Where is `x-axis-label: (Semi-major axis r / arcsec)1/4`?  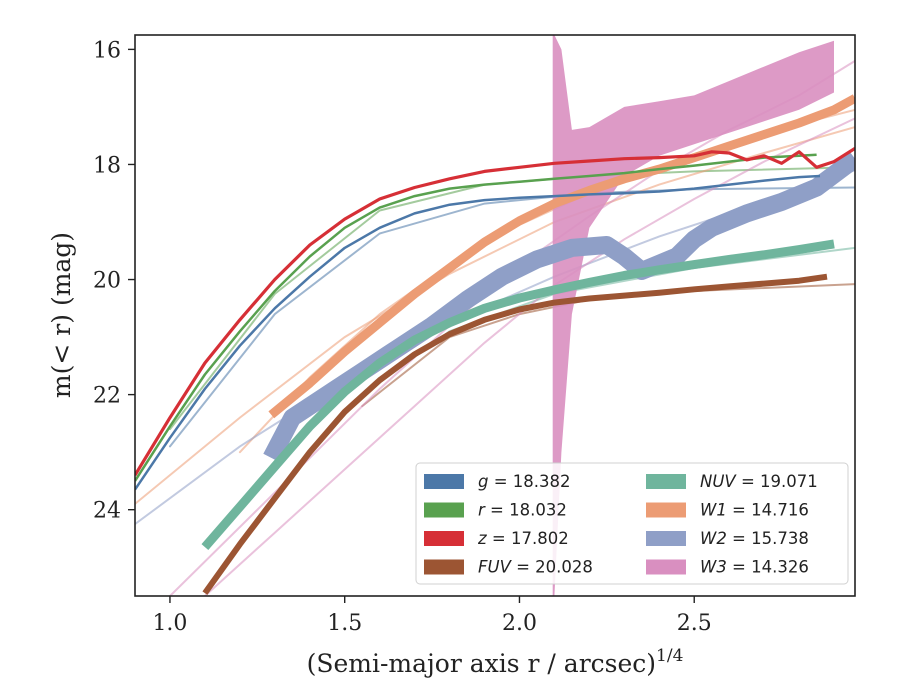
x-axis-label: (Semi-major axis r / arcsec)1/4 is located at coordinates (495, 662).